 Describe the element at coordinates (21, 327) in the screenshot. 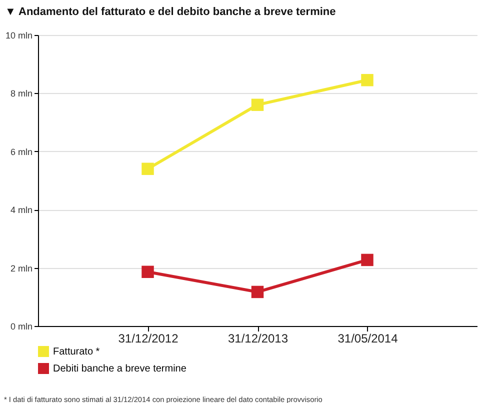

I see `y-tick-label: 0 mln` at that location.